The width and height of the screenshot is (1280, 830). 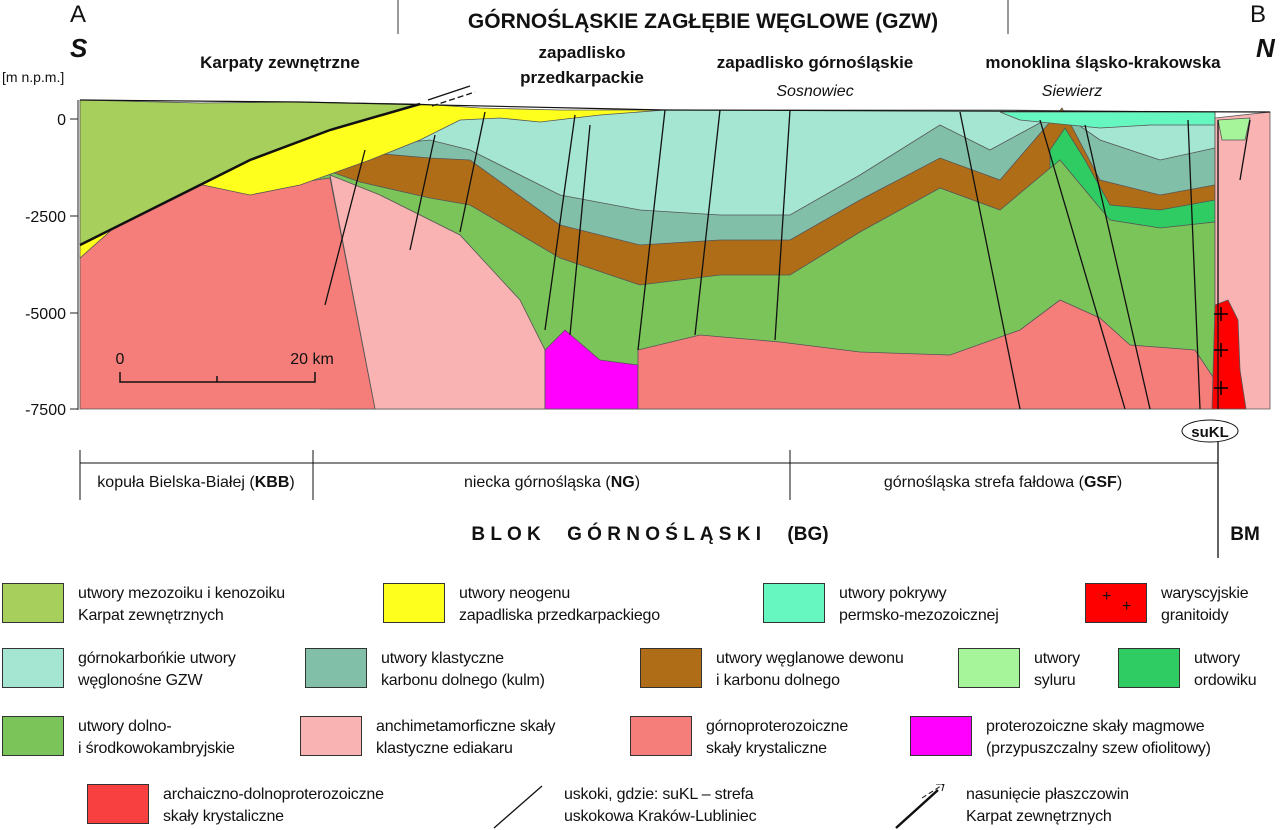 What do you see at coordinates (703, 21) in the screenshot?
I see `main-title: GÓRNOŚLĄSKIE ZAGŁĘBIE WĘGLOWE (GZW)` at bounding box center [703, 21].